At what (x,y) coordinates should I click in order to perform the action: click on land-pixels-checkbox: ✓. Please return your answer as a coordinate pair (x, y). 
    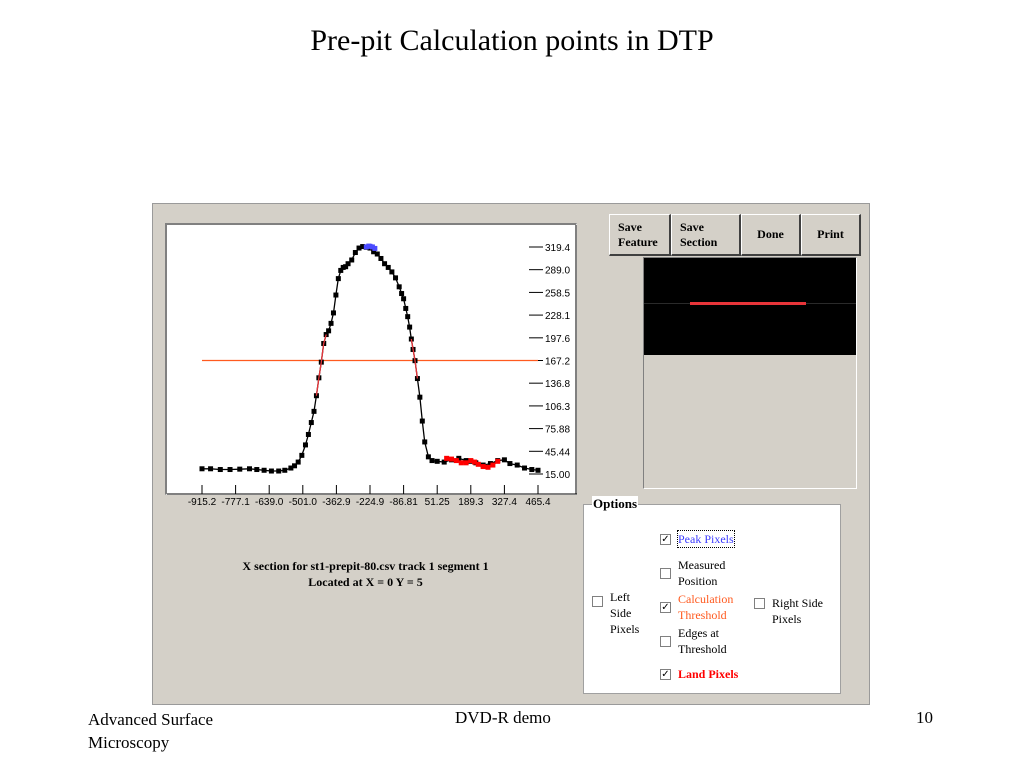
    Looking at the image, I should click on (665, 674).